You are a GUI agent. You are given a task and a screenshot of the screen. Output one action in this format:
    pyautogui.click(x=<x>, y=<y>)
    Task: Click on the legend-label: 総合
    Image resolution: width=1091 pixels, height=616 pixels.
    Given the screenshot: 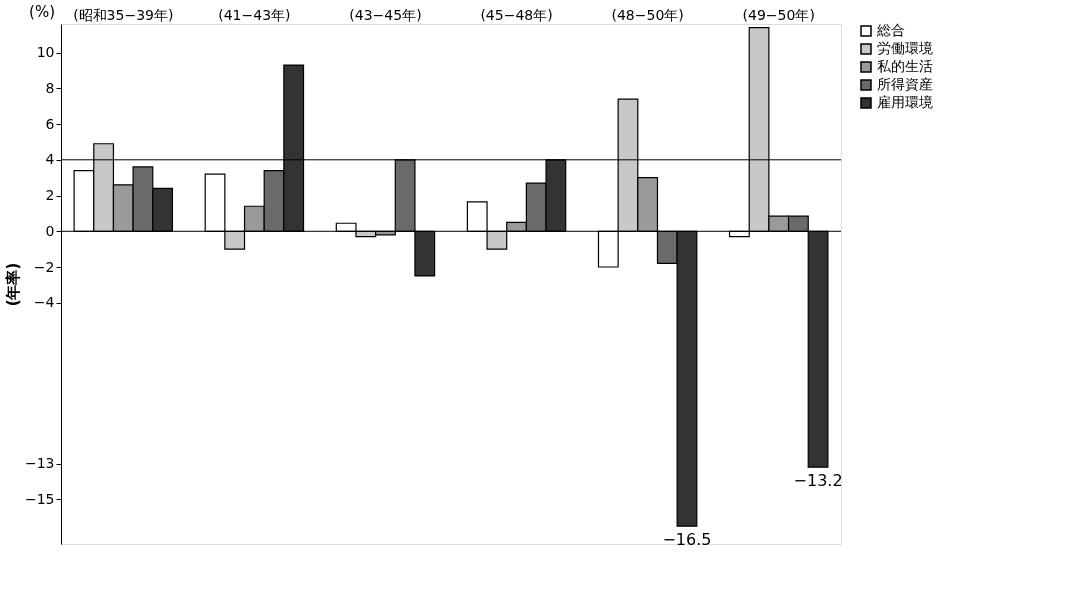 What is the action you would take?
    pyautogui.click(x=890, y=30)
    